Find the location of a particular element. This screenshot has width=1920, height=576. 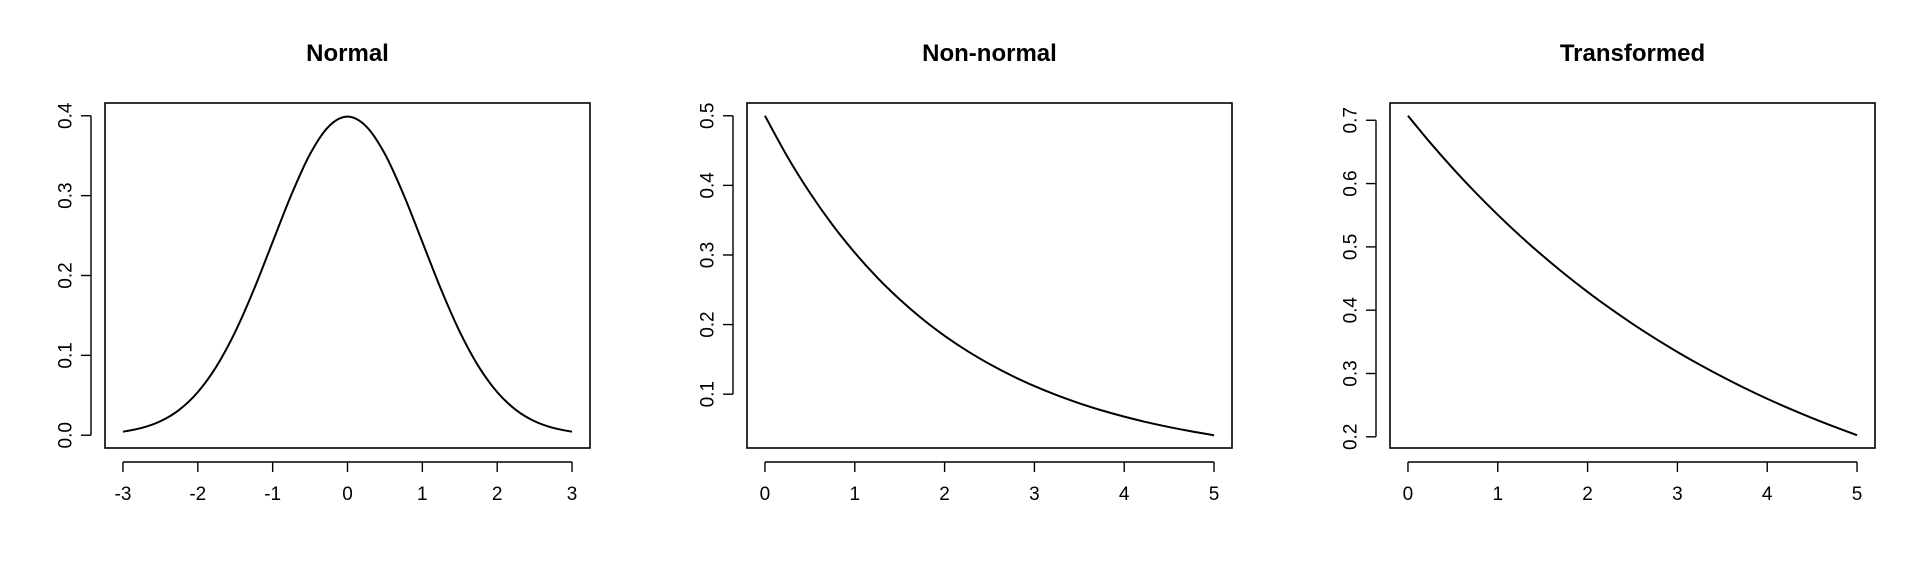

y-axis: 0.2 0.3 0.4 0.5 0.6 0.7 is located at coordinates (1359, 278).